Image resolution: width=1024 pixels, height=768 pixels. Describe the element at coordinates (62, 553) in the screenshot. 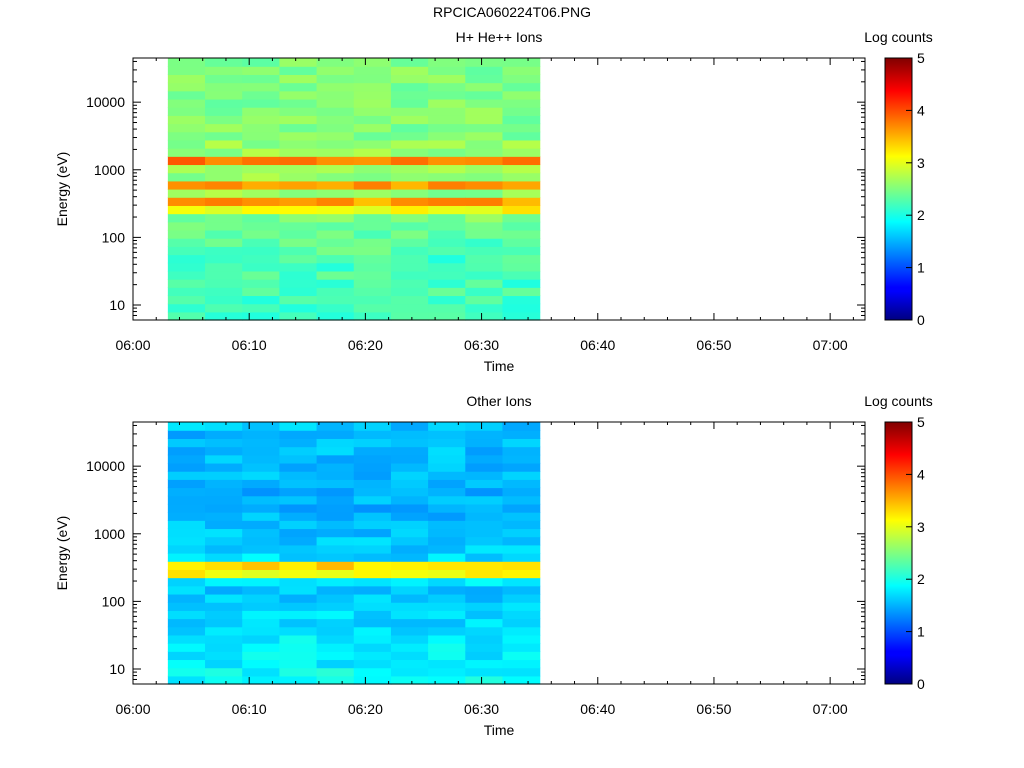

I see `y-axis-label: Energy (eV)` at that location.